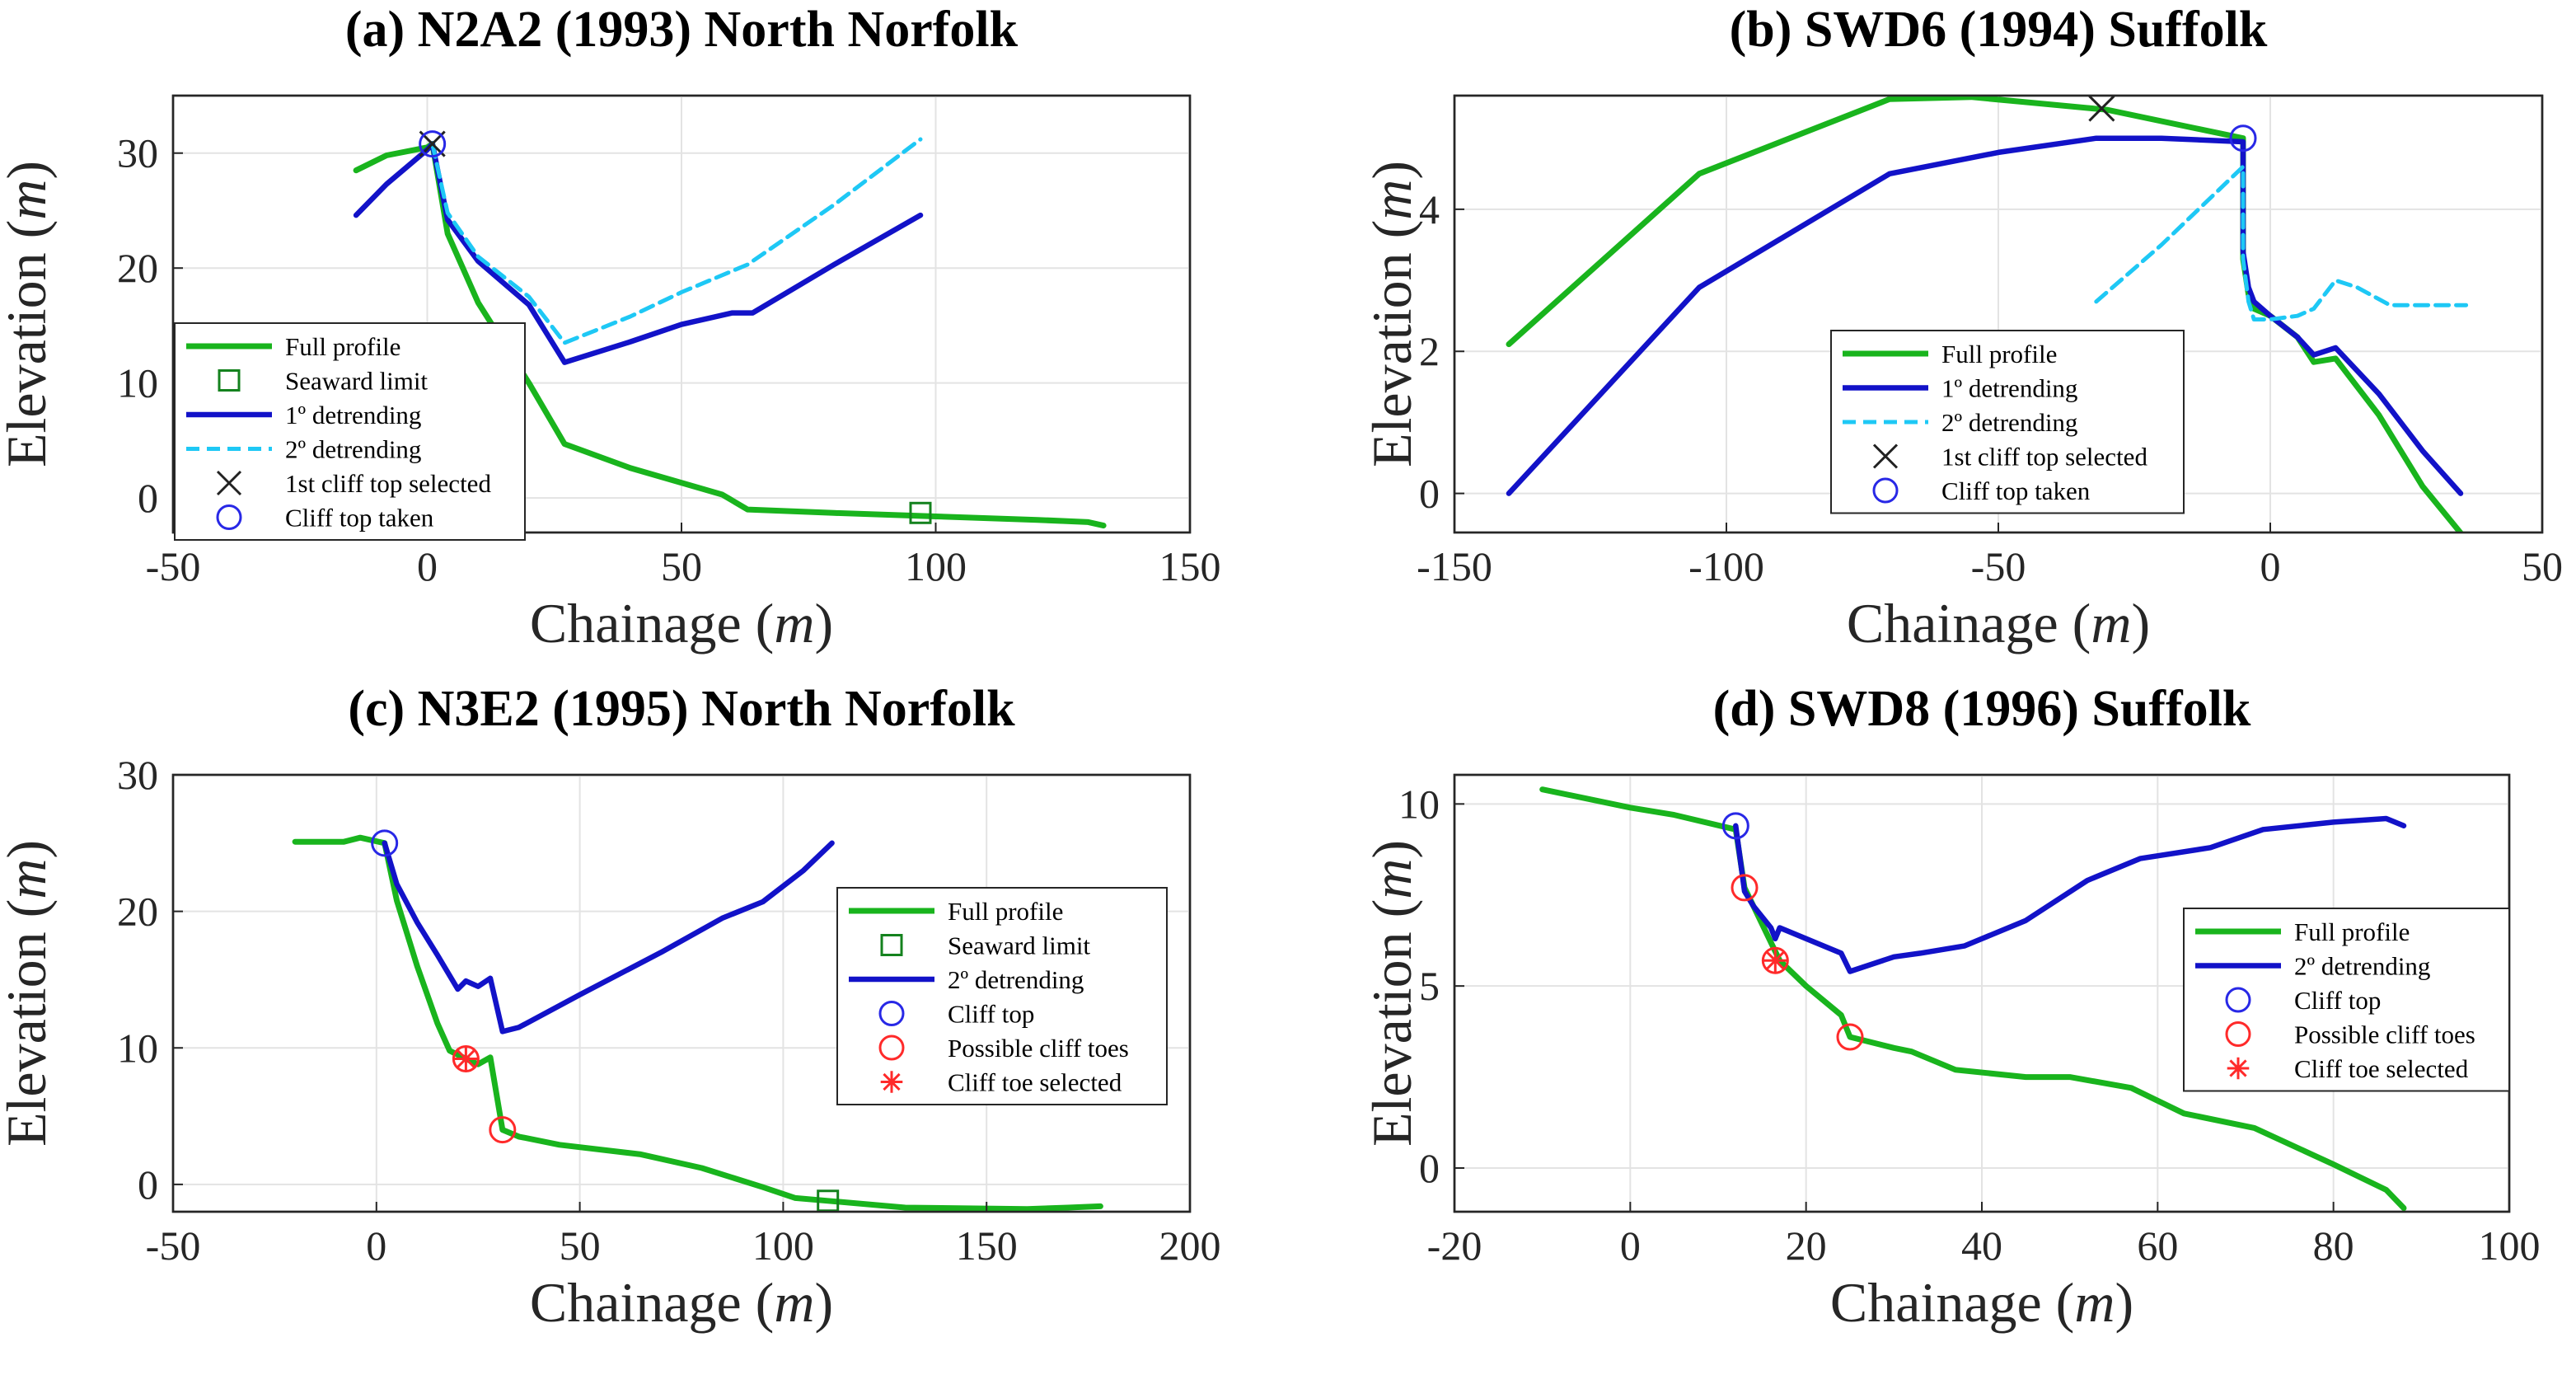  I want to click on marker-cliff-top-taken, so click(2243, 138).